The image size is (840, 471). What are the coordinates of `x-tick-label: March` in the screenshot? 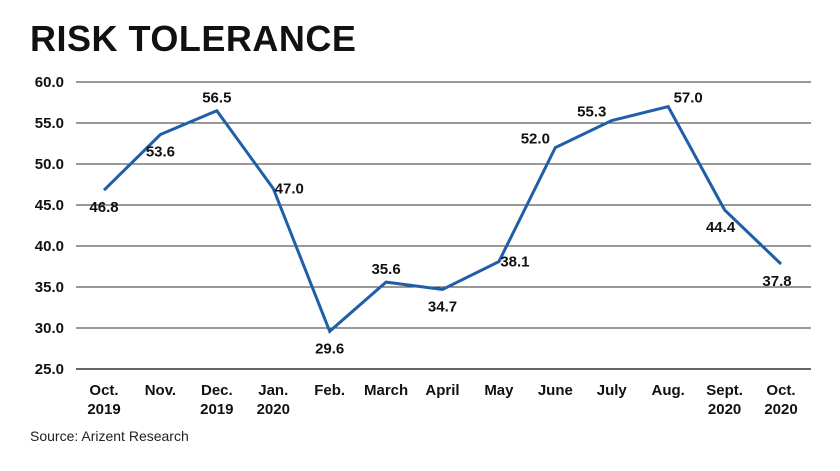 It's located at (386, 390).